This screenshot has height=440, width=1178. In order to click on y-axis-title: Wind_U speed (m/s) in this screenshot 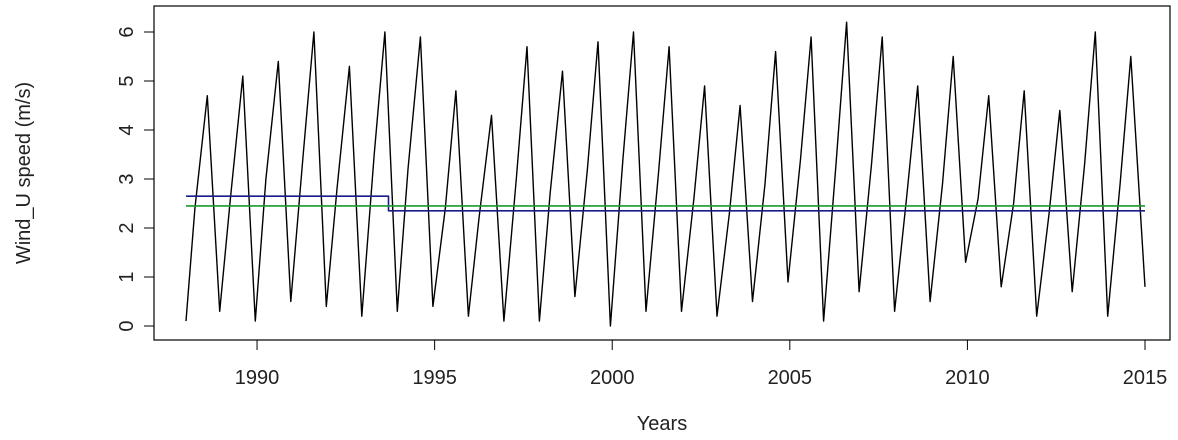, I will do `click(24, 173)`.